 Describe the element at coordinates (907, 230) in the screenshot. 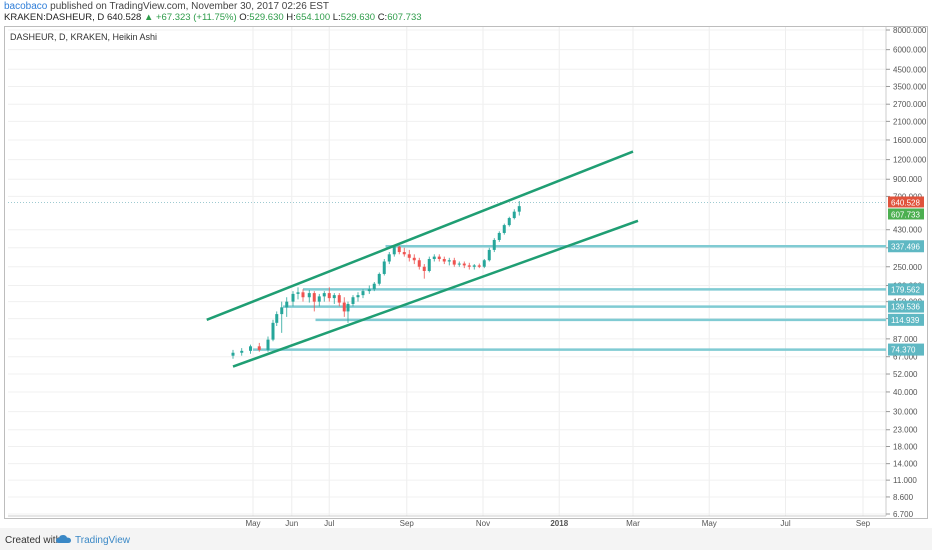

I see `y-tick-label: 430.000` at that location.